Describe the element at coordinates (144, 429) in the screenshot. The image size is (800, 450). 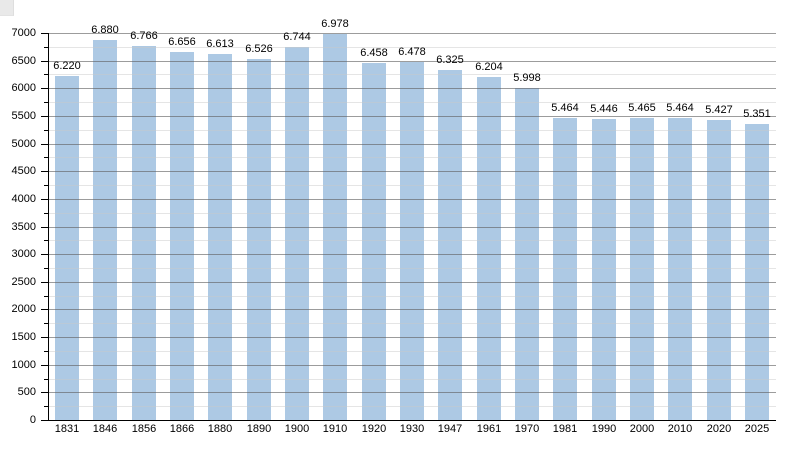
I see `x-tick-label-1856: 1856` at that location.